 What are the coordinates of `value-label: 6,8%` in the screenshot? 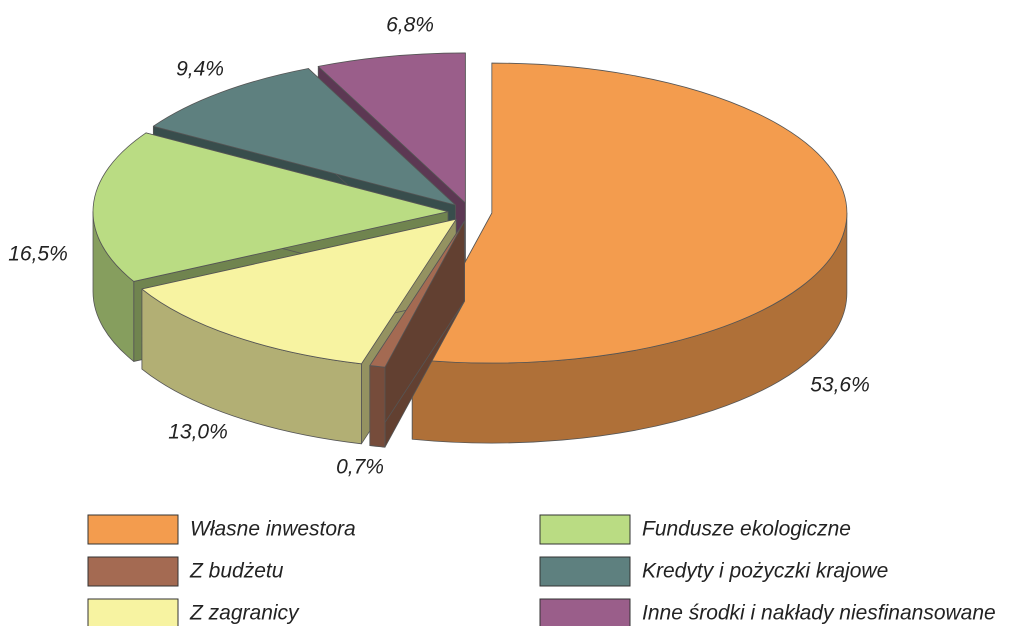 It's located at (410, 25).